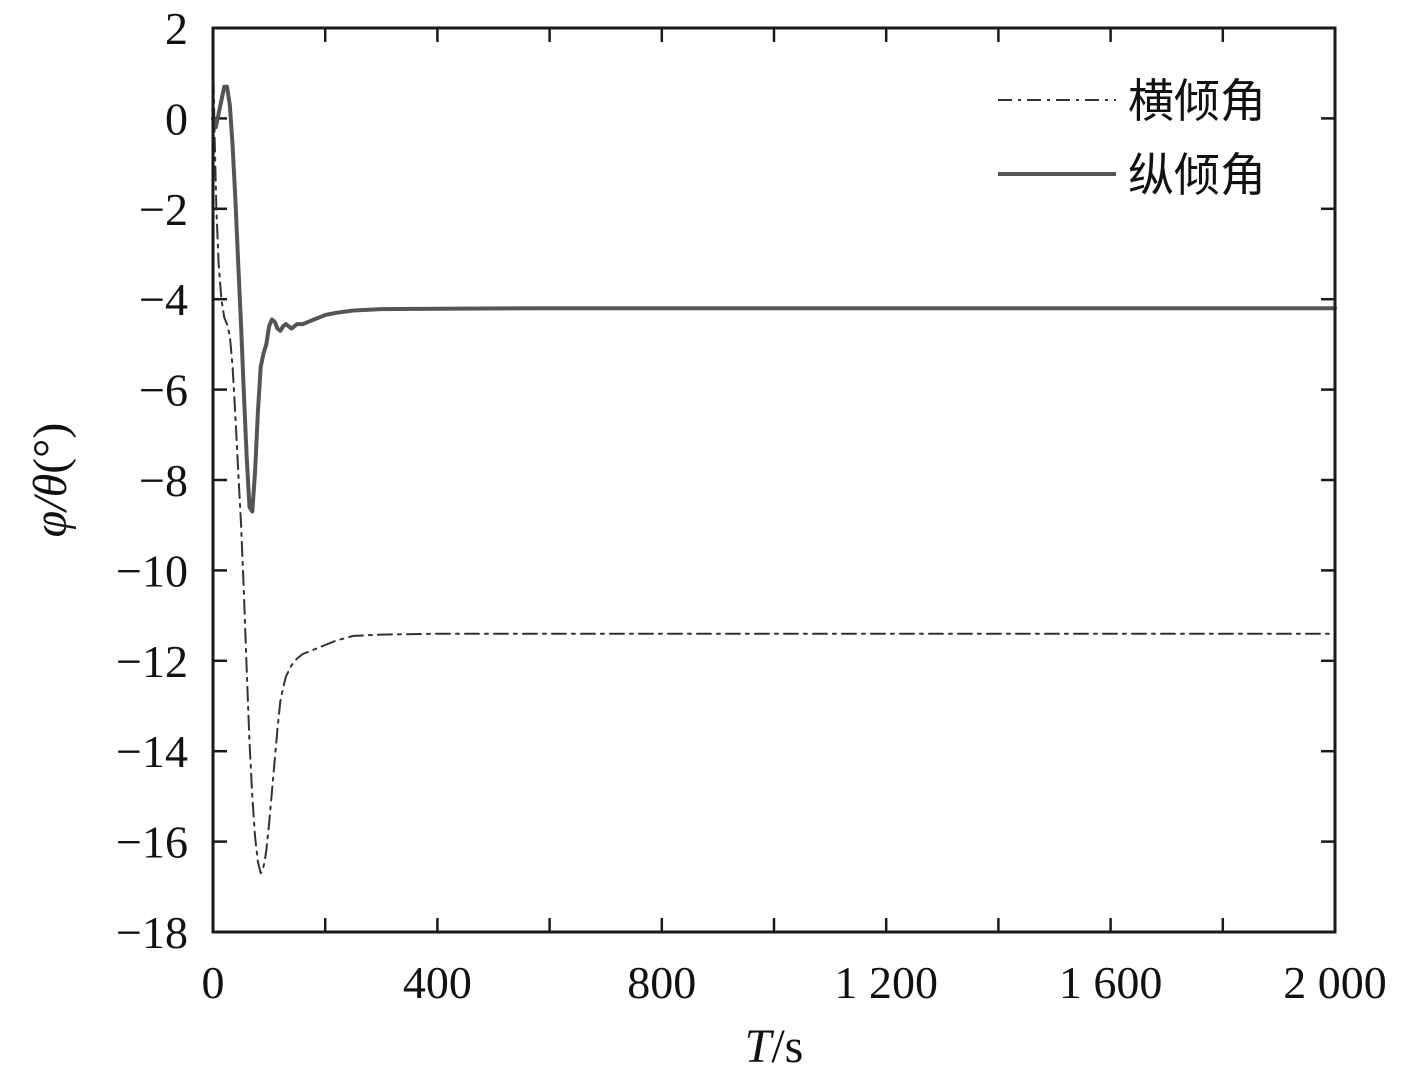 The height and width of the screenshot is (1072, 1417). Describe the element at coordinates (794, 982) in the screenshot. I see `x-tick-labels: 0 400 800 1 200 1 600 2 000` at that location.